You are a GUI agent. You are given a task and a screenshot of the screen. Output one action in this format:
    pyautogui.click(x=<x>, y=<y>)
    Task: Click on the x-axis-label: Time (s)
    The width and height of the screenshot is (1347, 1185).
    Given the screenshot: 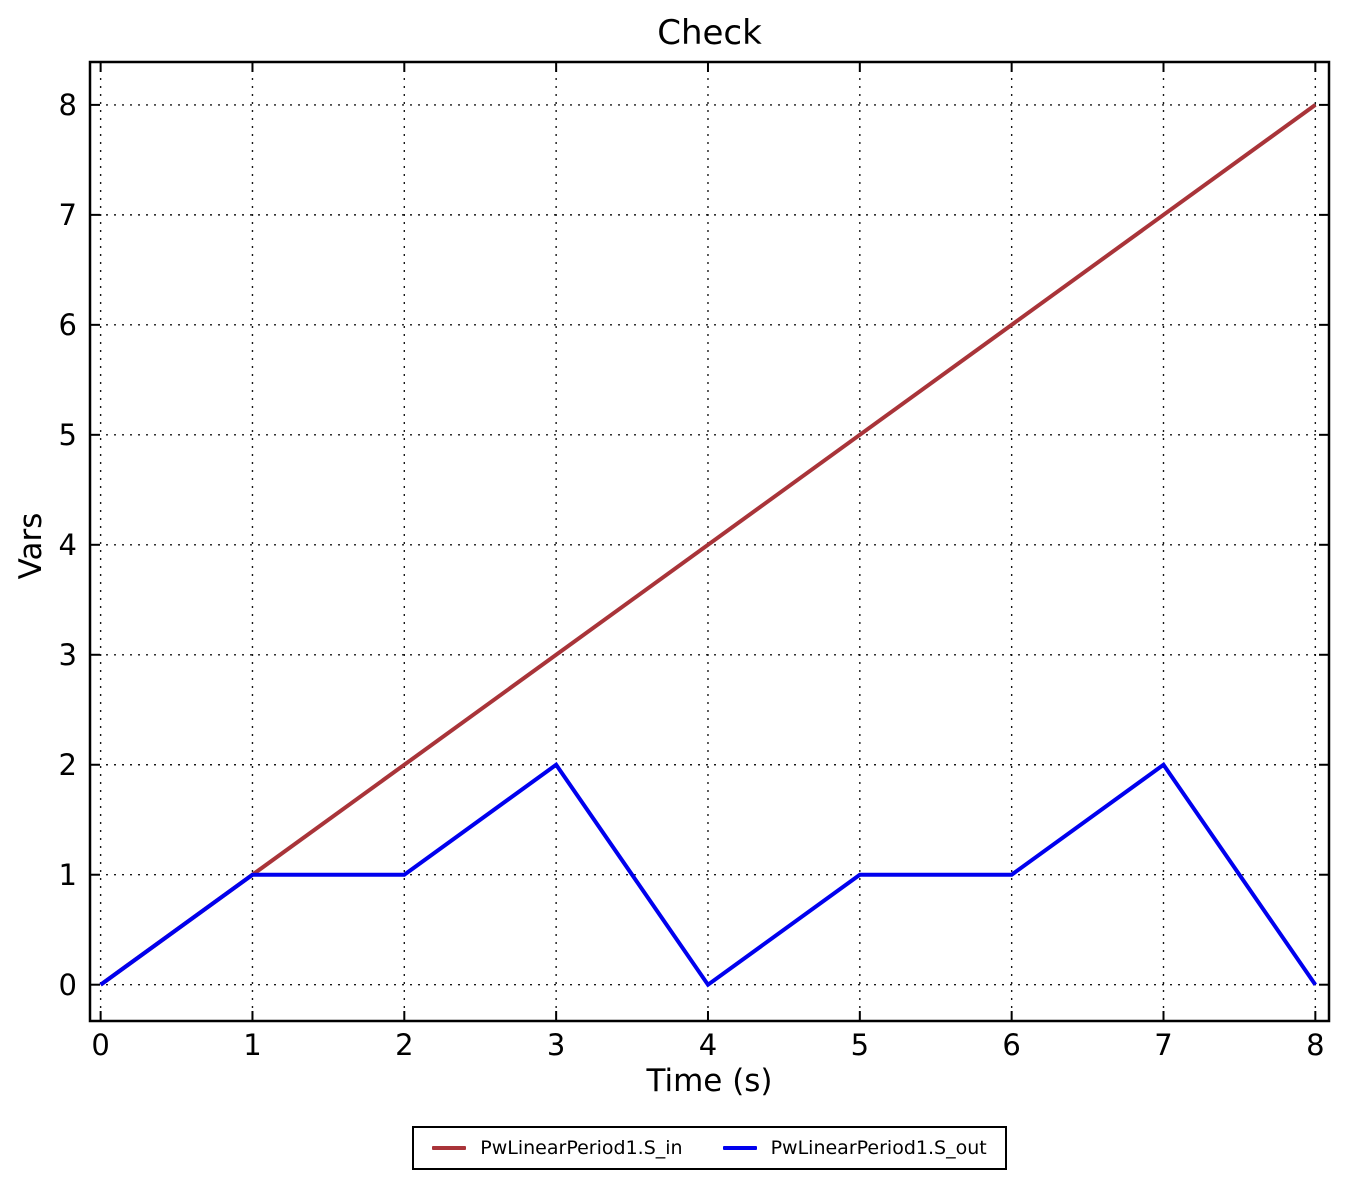 What is the action you would take?
    pyautogui.click(x=709, y=1081)
    